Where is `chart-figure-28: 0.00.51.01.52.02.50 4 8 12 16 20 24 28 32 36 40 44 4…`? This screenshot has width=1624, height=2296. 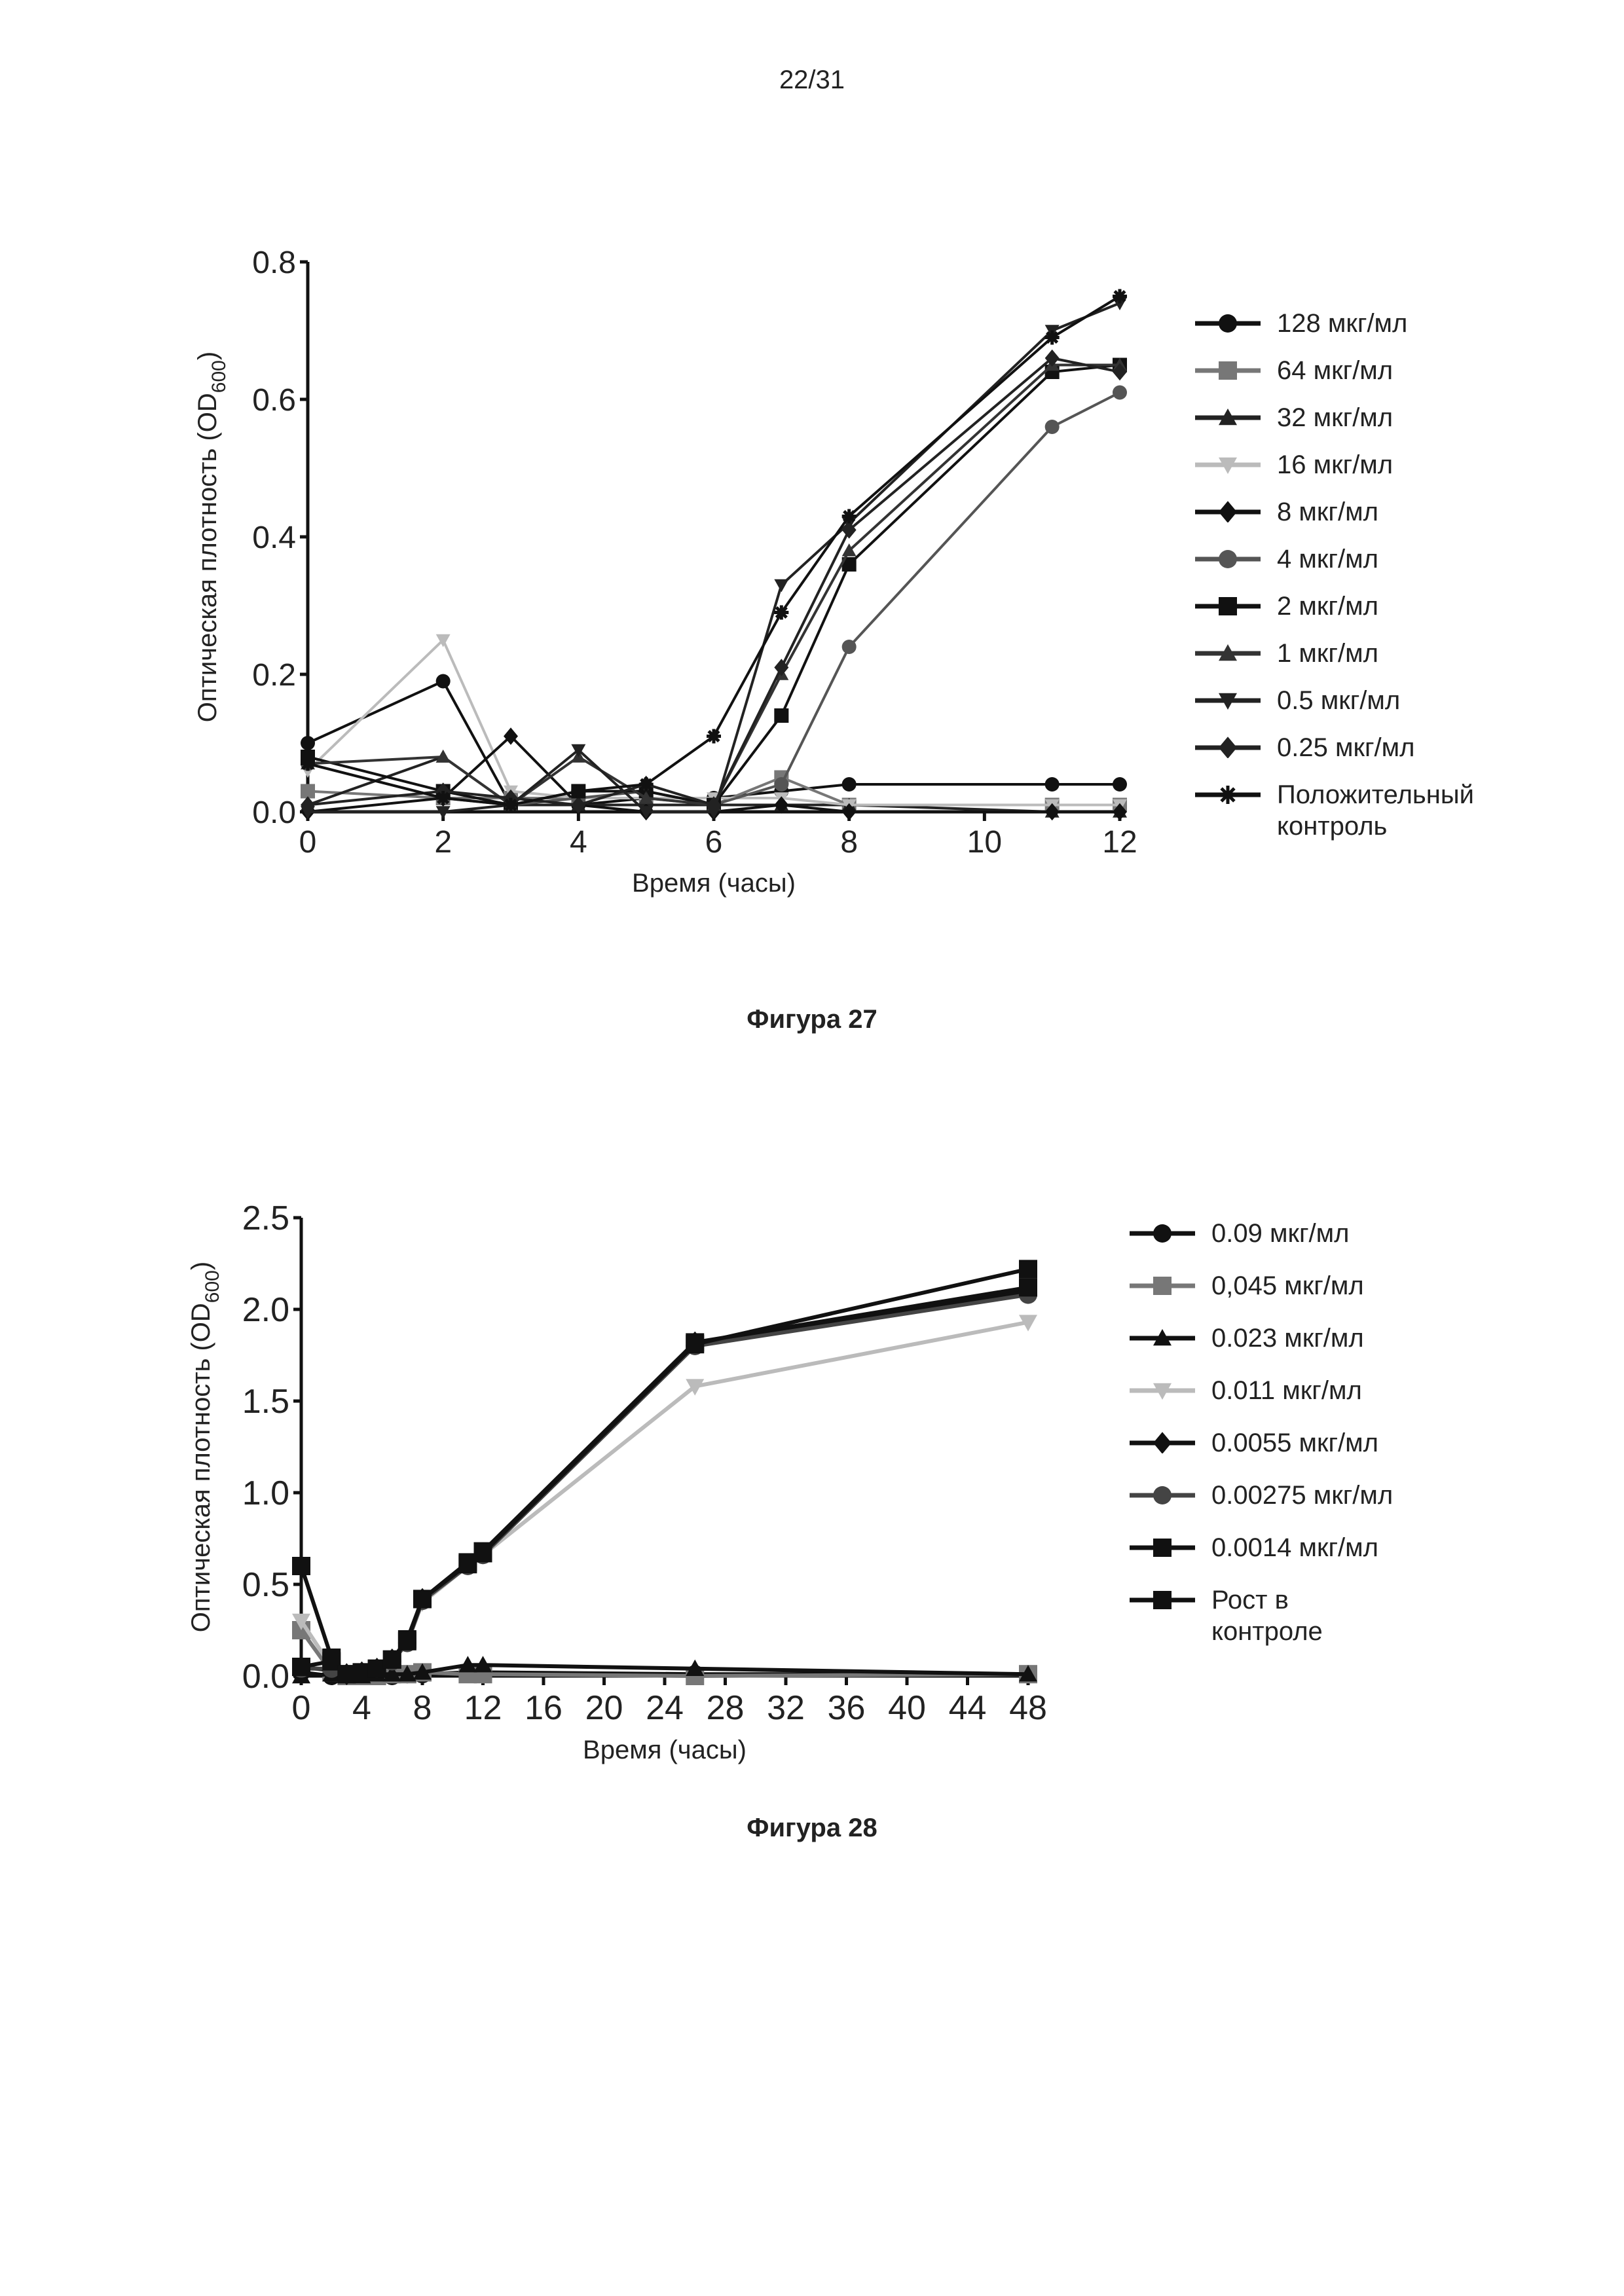 chart-figure-28: 0.00.51.01.52.02.50 4 8 12 16 20 24 28 32 36 40 44 4… is located at coordinates (617, 1481).